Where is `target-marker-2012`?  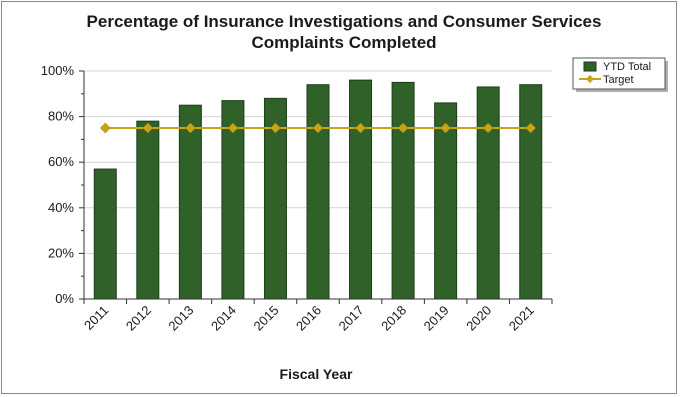
target-marker-2012 is located at coordinates (148, 128).